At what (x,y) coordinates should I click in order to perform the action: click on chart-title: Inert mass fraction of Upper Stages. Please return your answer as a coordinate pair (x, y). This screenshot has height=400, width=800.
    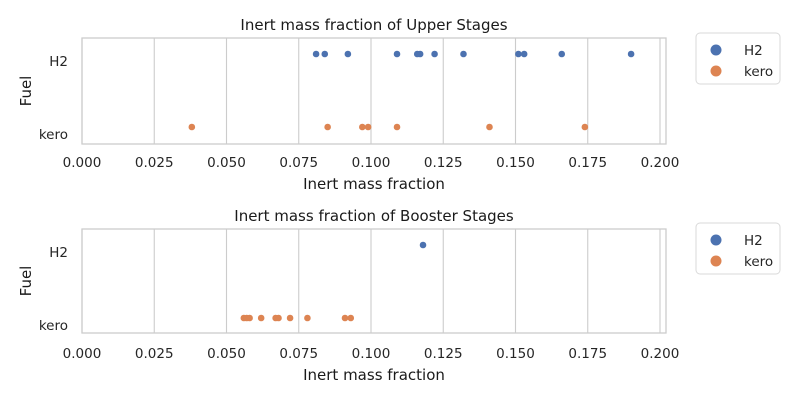
    Looking at the image, I should click on (373, 25).